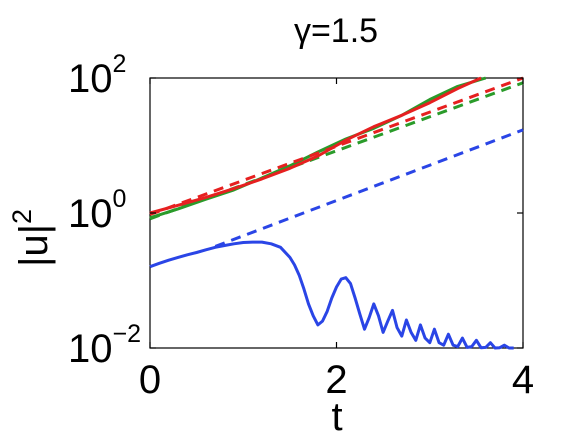 The image size is (582, 438). What do you see at coordinates (22, 216) in the screenshot?
I see `y-axis-label-exponent: 2` at bounding box center [22, 216].